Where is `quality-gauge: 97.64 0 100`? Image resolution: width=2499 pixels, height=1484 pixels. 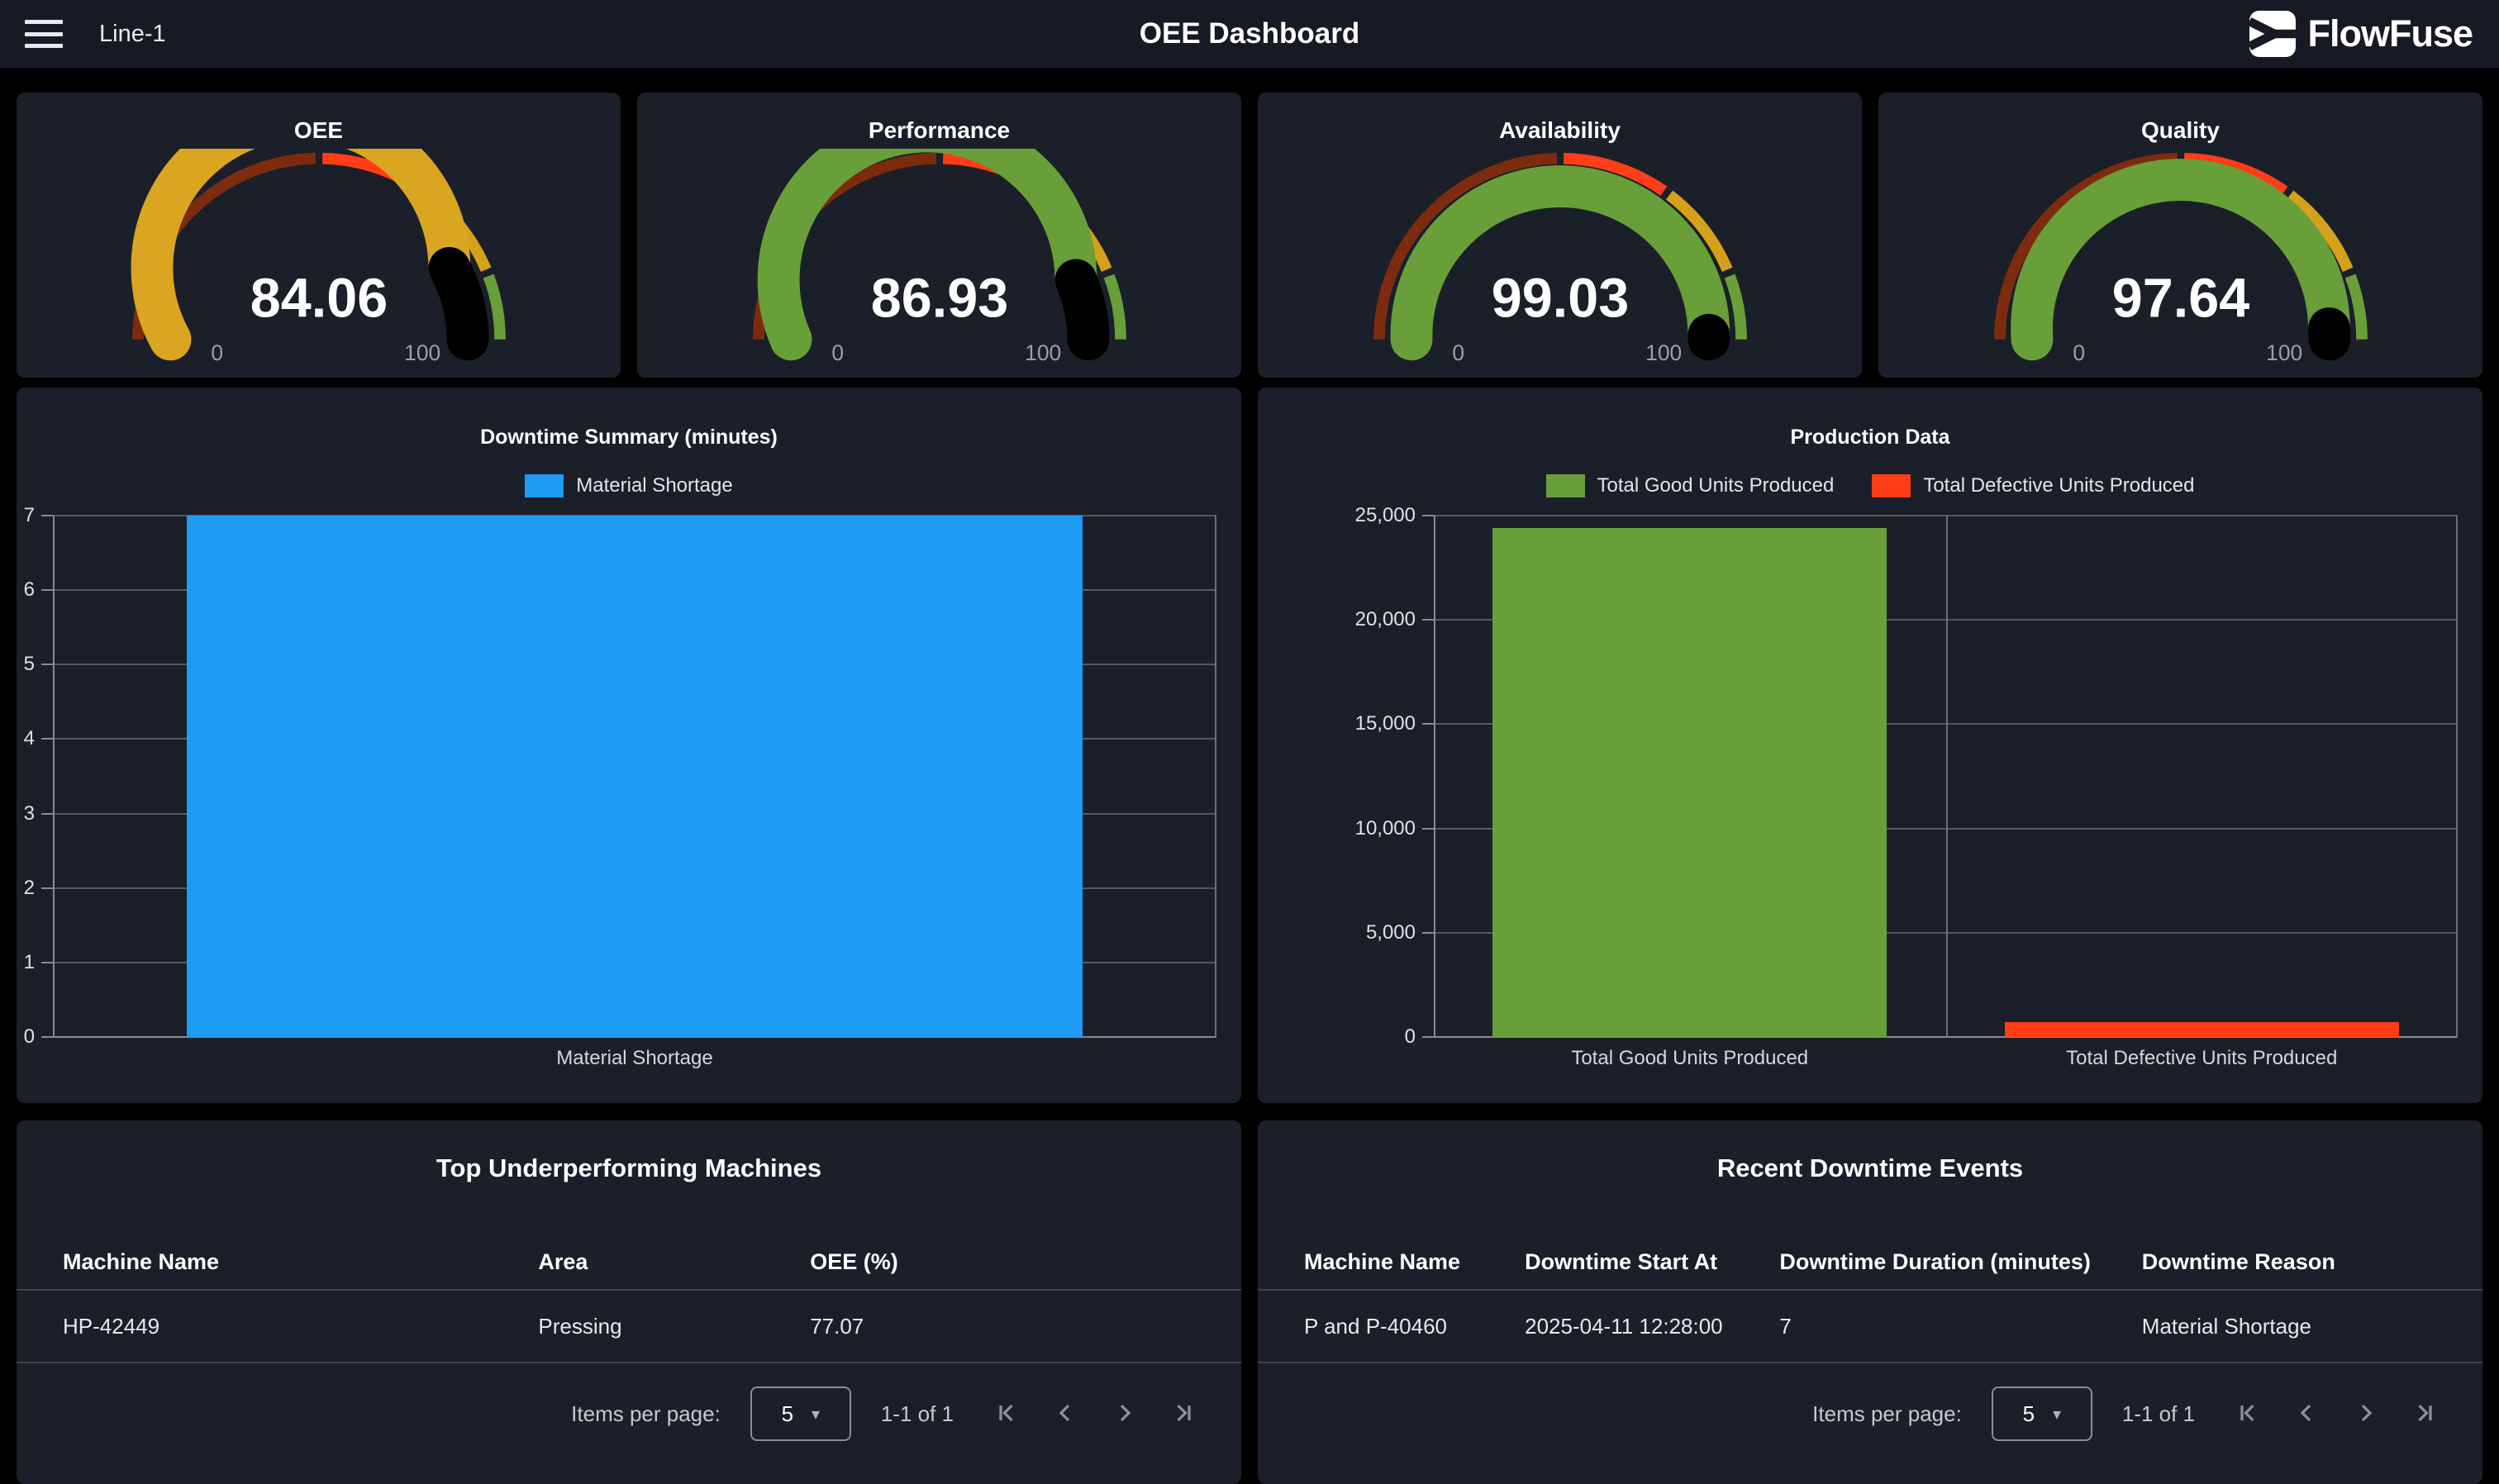 quality-gauge: 97.64 0 100 is located at coordinates (2181, 259).